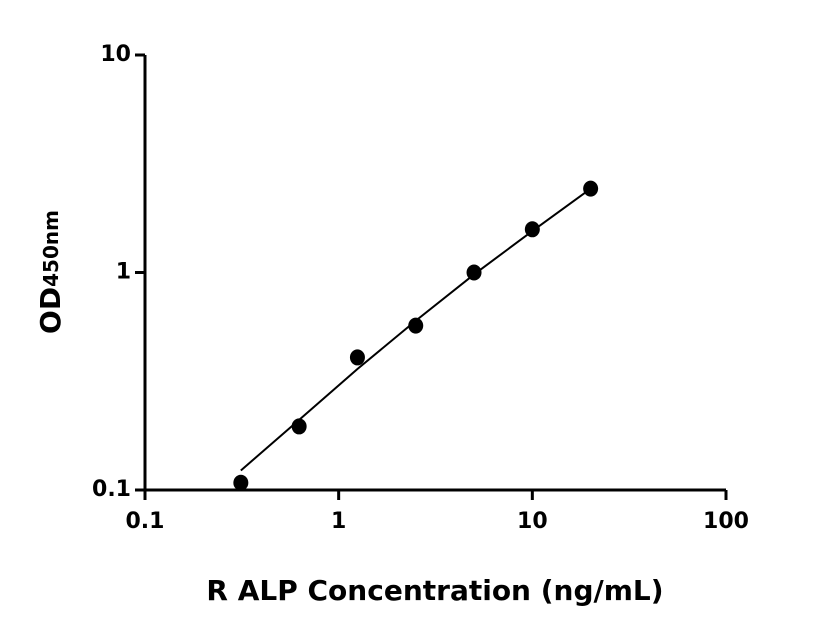 The width and height of the screenshot is (816, 640). What do you see at coordinates (434, 590) in the screenshot?
I see `x-axis-label: R ALP Concentration (ng/mL)` at bounding box center [434, 590].